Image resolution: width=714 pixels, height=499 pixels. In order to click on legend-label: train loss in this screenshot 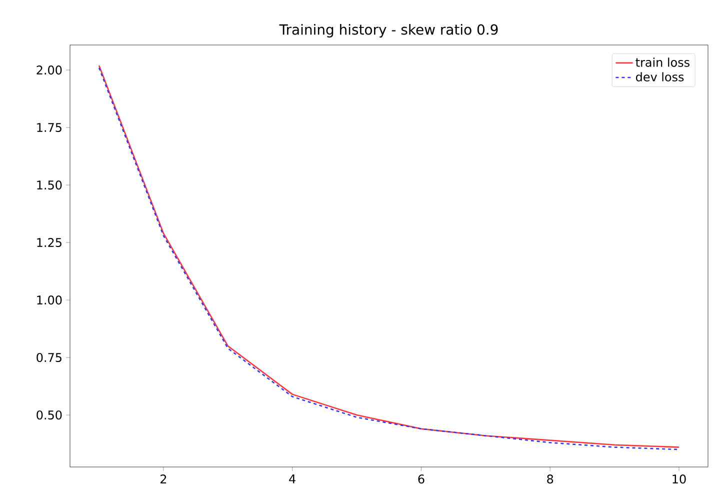, I will do `click(663, 62)`.